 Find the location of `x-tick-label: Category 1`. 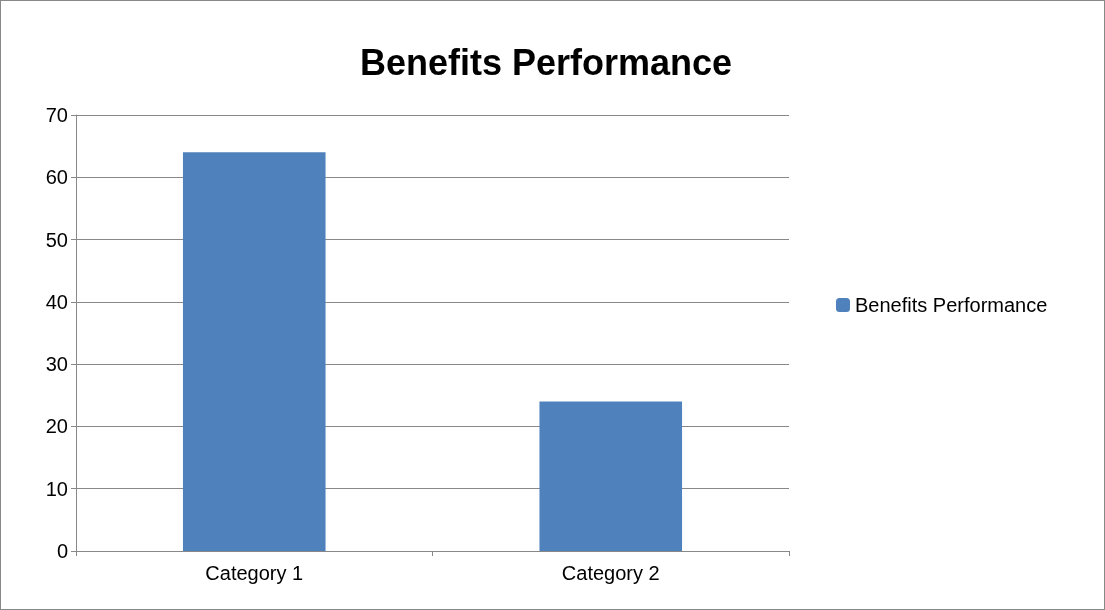

x-tick-label: Category 1 is located at coordinates (254, 573).